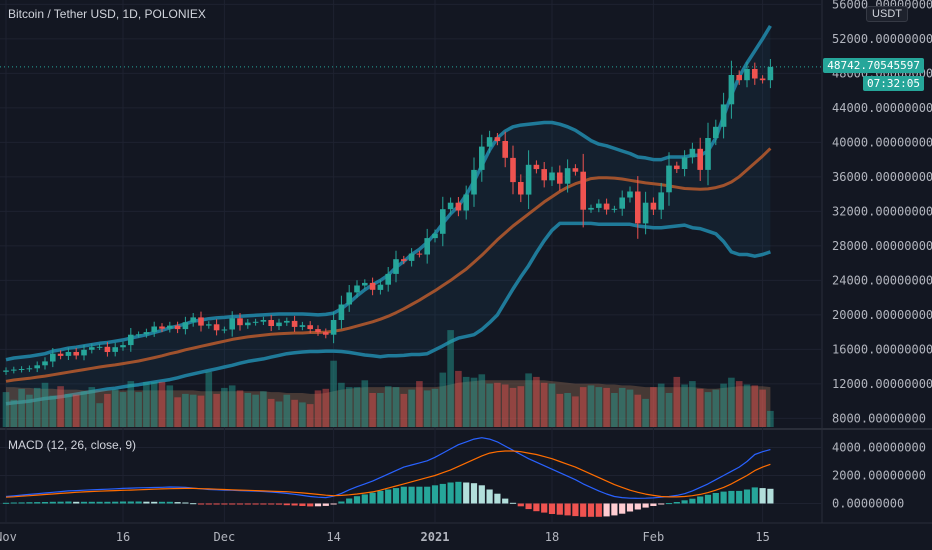  What do you see at coordinates (385, 537) in the screenshot?
I see `time-axis: Nov 16 Dec 14 2021 18 Feb 15` at bounding box center [385, 537].